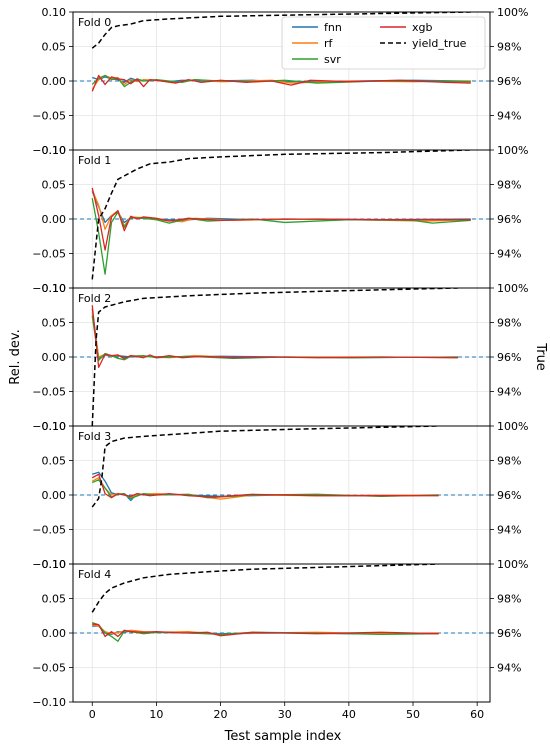  I want to click on panel-title: Fold 4, so click(94, 574).